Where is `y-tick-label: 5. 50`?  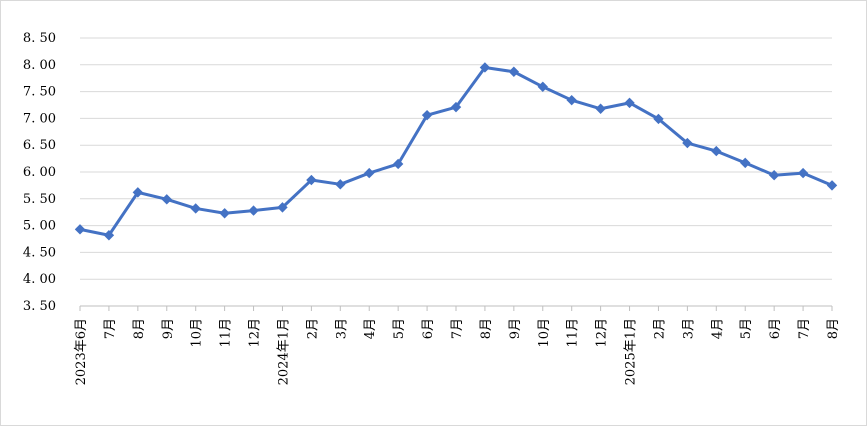 y-tick-label: 5. 50 is located at coordinates (39, 199).